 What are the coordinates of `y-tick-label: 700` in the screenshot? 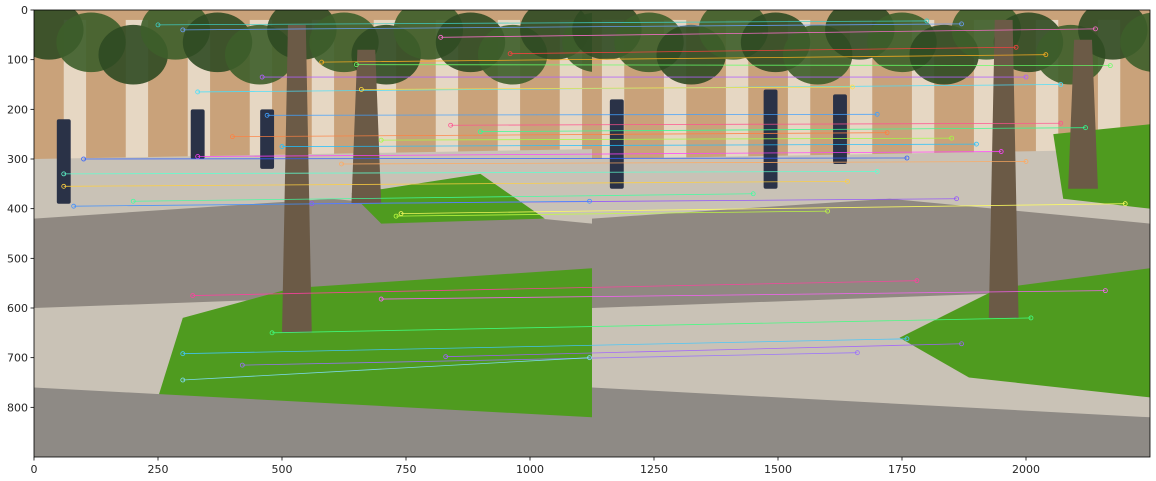 It's located at (17, 358).